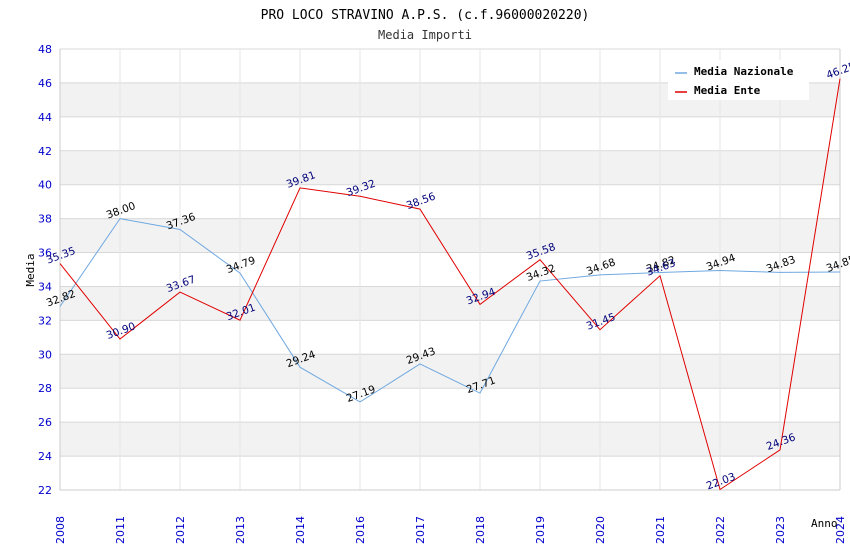  What do you see at coordinates (840, 530) in the screenshot?
I see `x-tick-label: 2024` at bounding box center [840, 530].